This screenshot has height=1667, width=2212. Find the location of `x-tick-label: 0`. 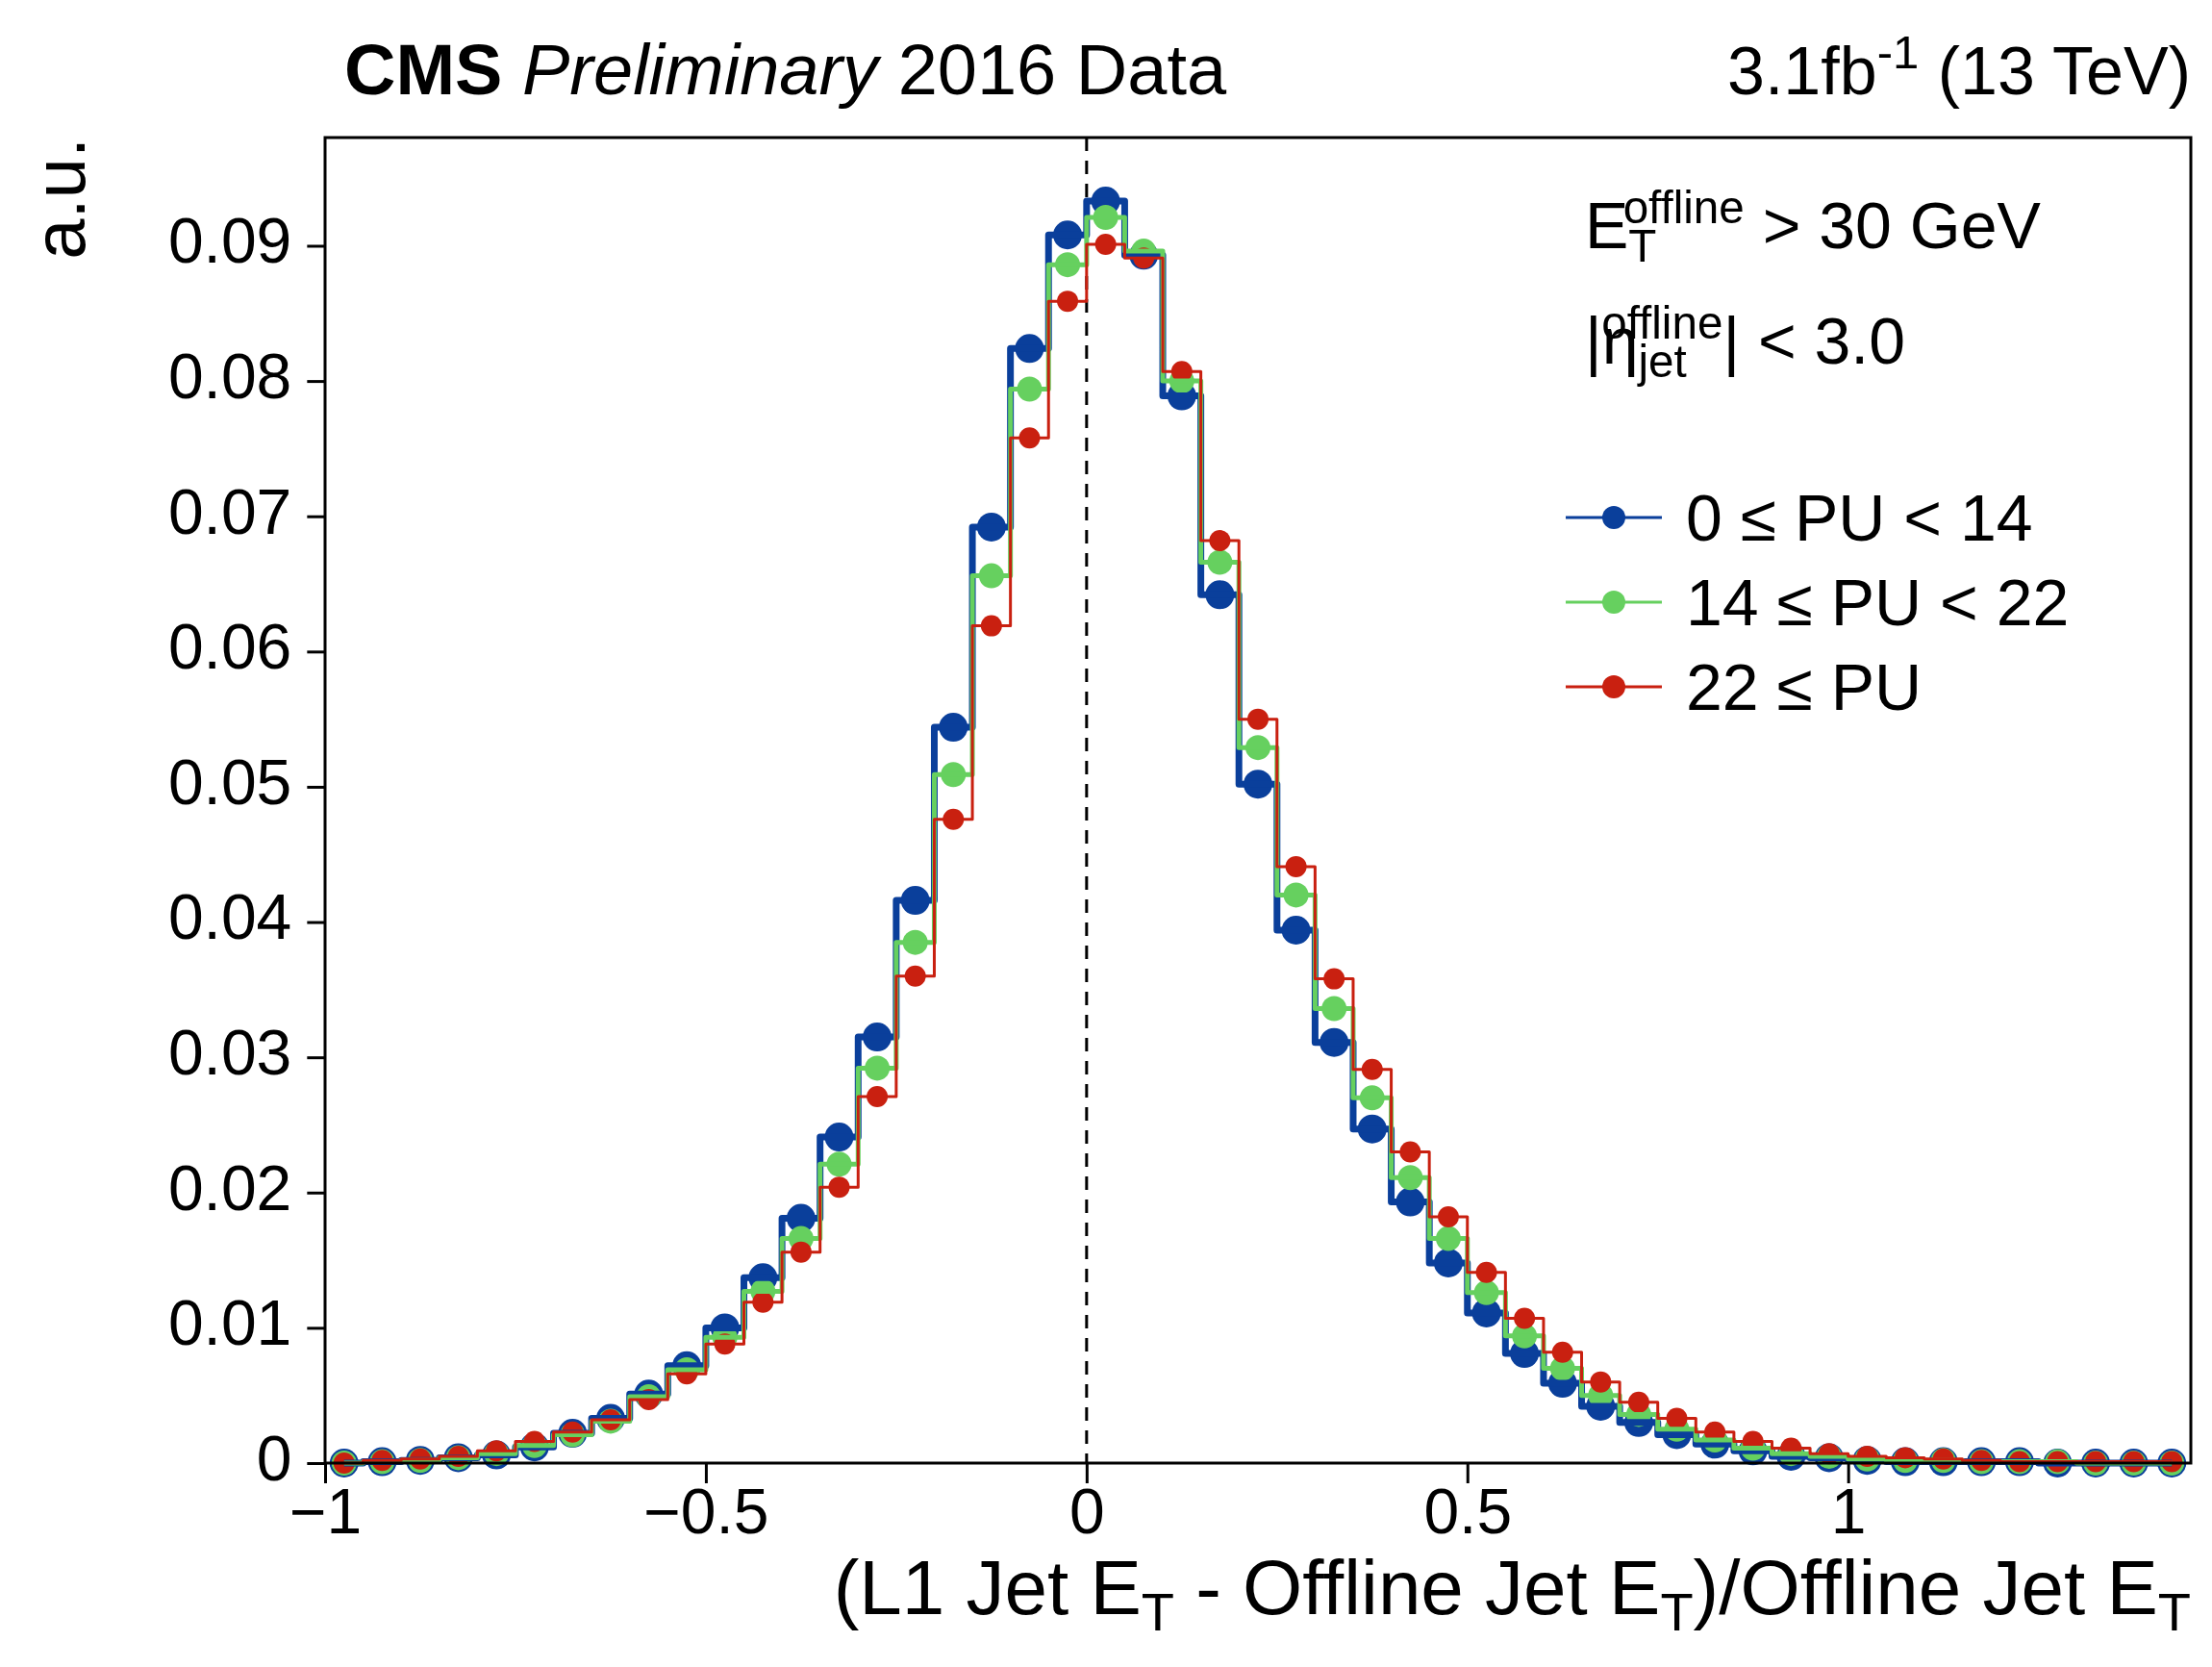

x-tick-label: 0 is located at coordinates (1086, 1512).